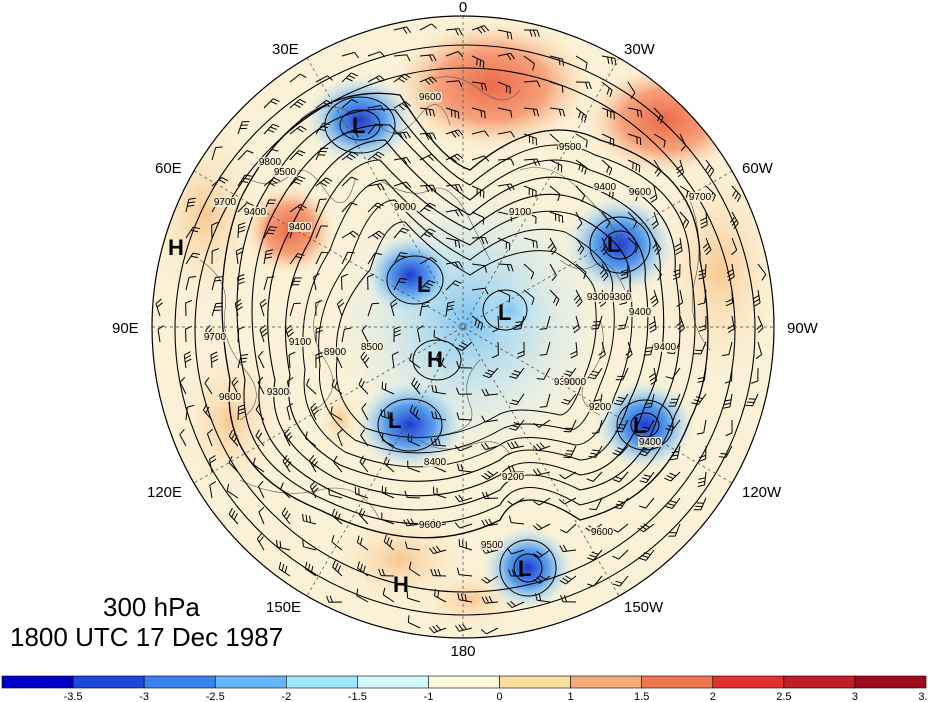  What do you see at coordinates (357, 696) in the screenshot?
I see `colorbar-tick-label: -1.5` at bounding box center [357, 696].